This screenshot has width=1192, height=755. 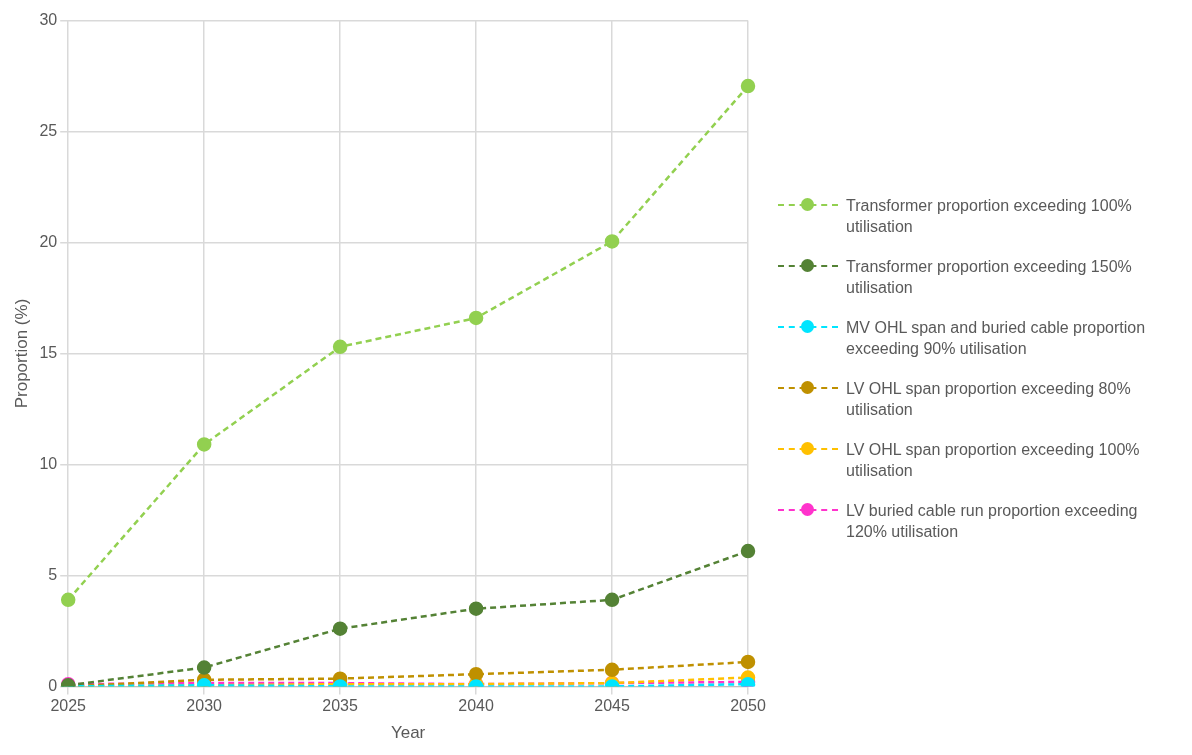 What do you see at coordinates (53, 574) in the screenshot?
I see `y-tick-label: 5` at bounding box center [53, 574].